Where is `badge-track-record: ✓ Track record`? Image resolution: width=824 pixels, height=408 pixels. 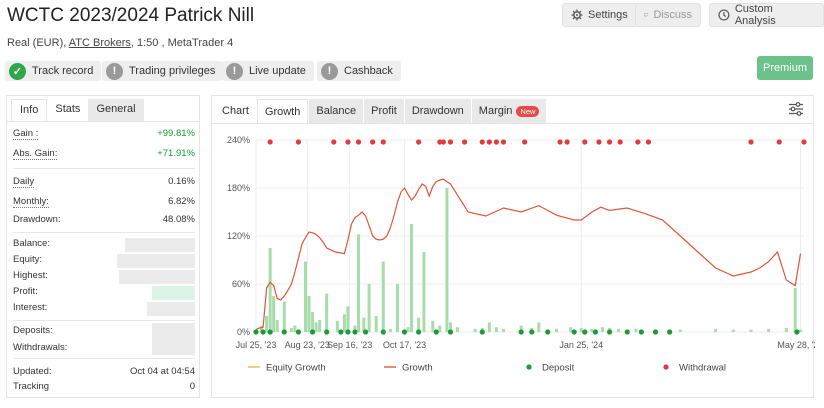 badge-track-record: ✓ Track record is located at coordinates (53, 71).